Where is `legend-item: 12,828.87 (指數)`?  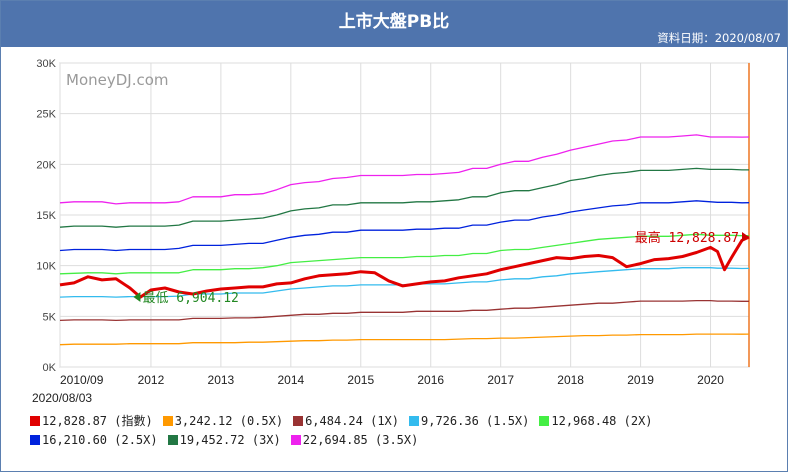 legend-item: 12,828.87 (指數) is located at coordinates (91, 420).